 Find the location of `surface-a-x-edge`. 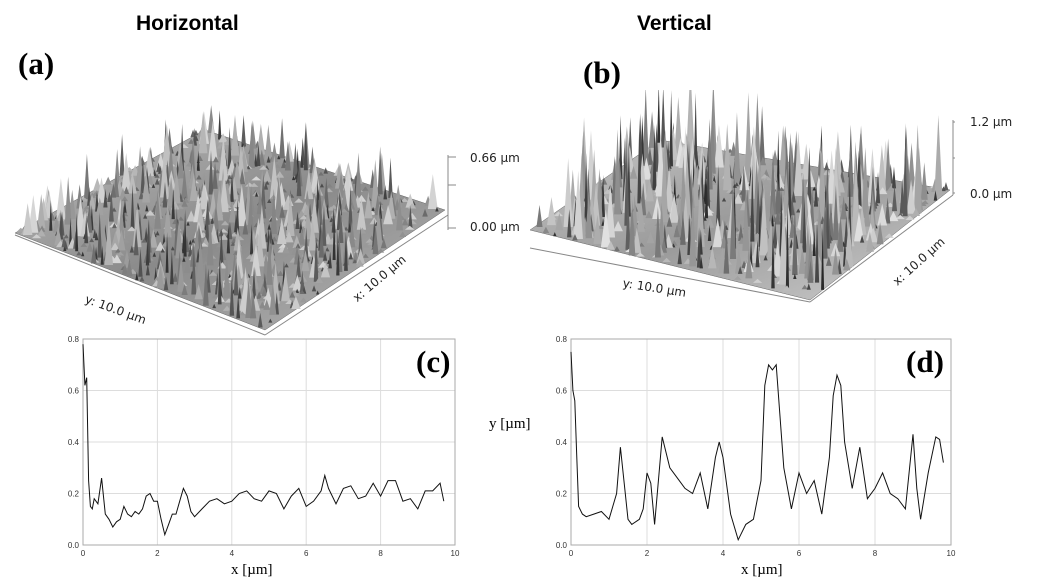

surface-a-x-edge is located at coordinates (356, 275).